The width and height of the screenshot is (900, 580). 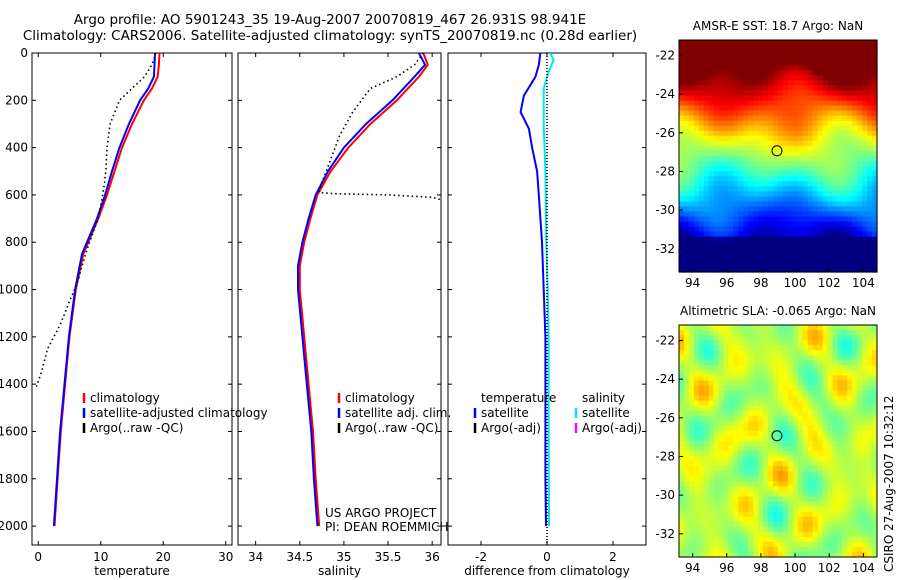 I want to click on xtick-label: 0, so click(x=38, y=557).